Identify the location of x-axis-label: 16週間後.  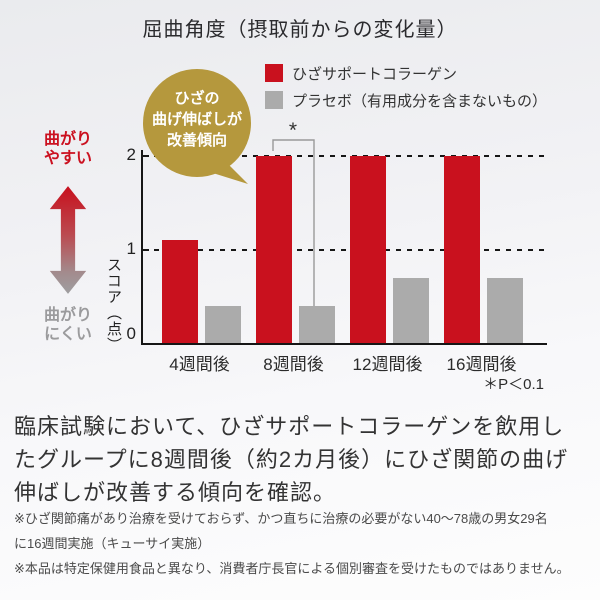
(481, 364).